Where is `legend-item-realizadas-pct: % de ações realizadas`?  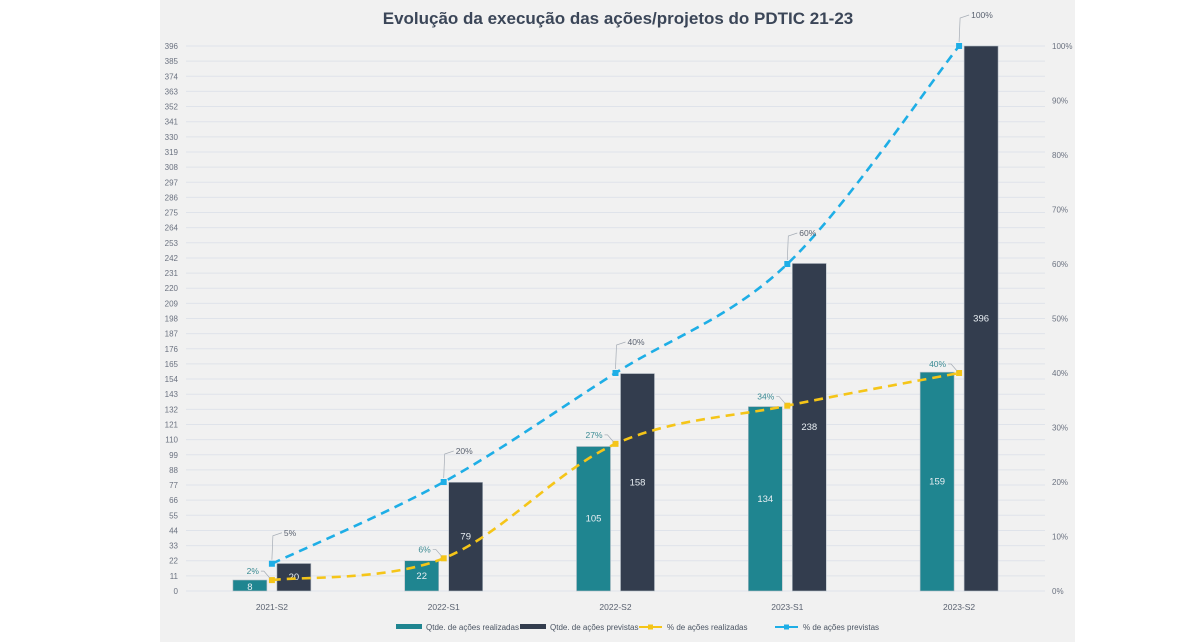 legend-item-realizadas-pct: % de ações realizadas is located at coordinates (693, 627).